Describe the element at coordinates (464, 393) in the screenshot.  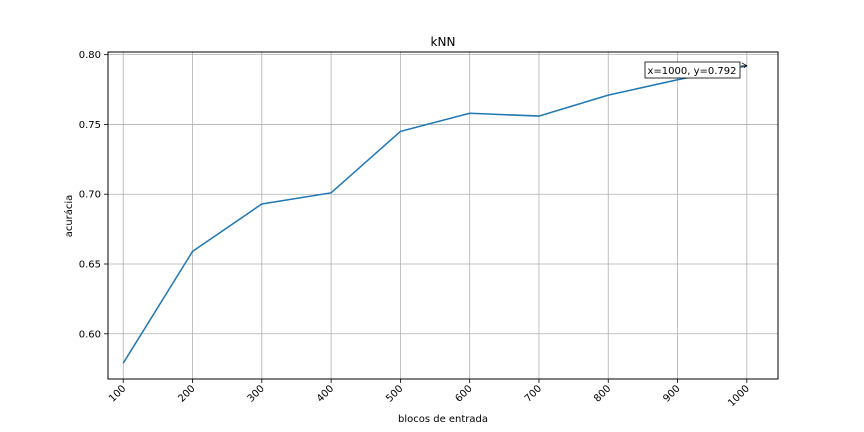
I see `x-tick-label: 600` at that location.